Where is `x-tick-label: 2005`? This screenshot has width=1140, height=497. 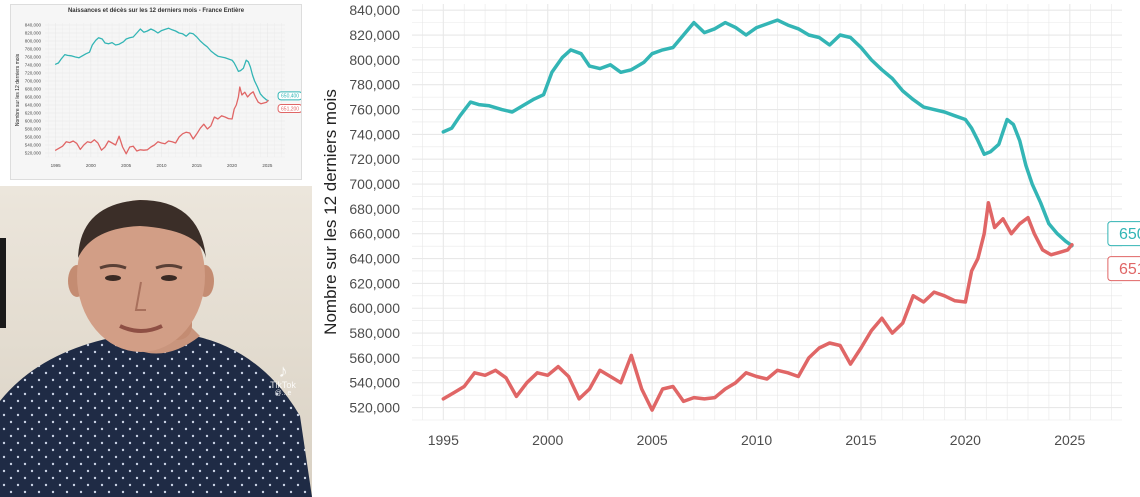 x-tick-label: 2005 is located at coordinates (652, 440).